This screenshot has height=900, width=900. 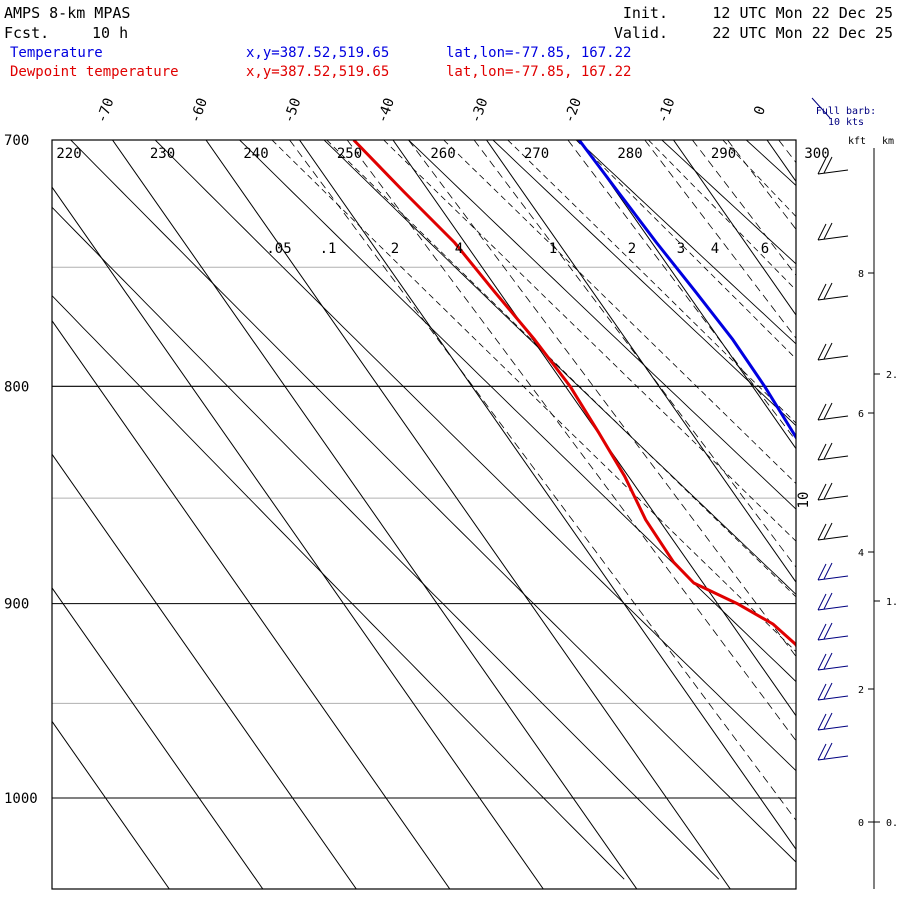 I want to click on dry-adiabat-label: 220, so click(x=68, y=154).